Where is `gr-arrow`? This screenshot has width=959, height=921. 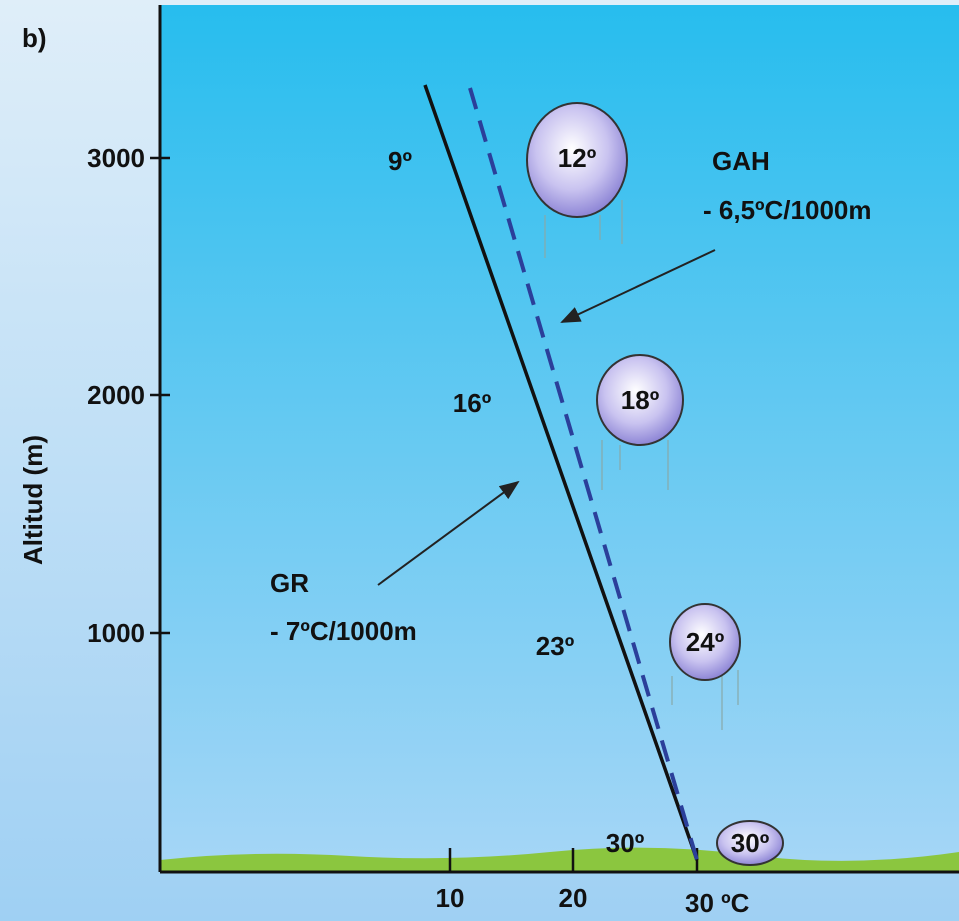
gr-arrow is located at coordinates (448, 533).